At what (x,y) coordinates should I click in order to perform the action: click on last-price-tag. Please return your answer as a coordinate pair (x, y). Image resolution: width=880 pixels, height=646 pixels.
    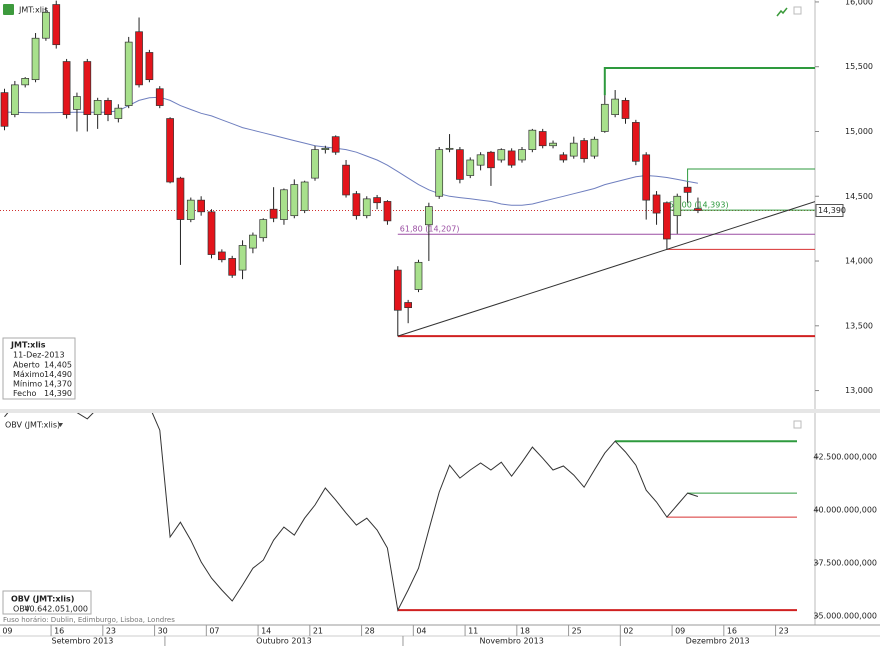
    Looking at the image, I should click on (829, 211).